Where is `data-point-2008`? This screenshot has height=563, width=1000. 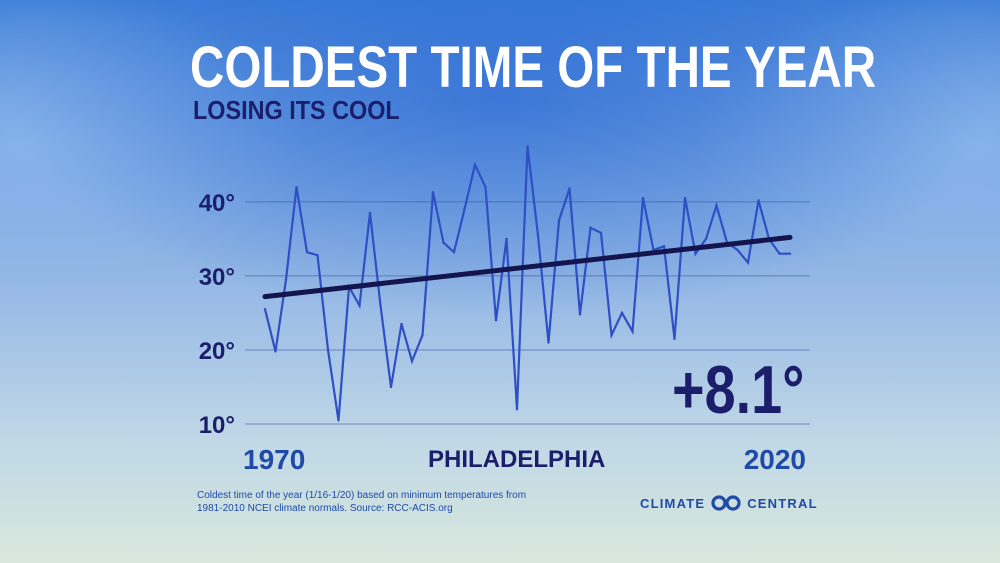
data-point-2008 is located at coordinates (664, 246).